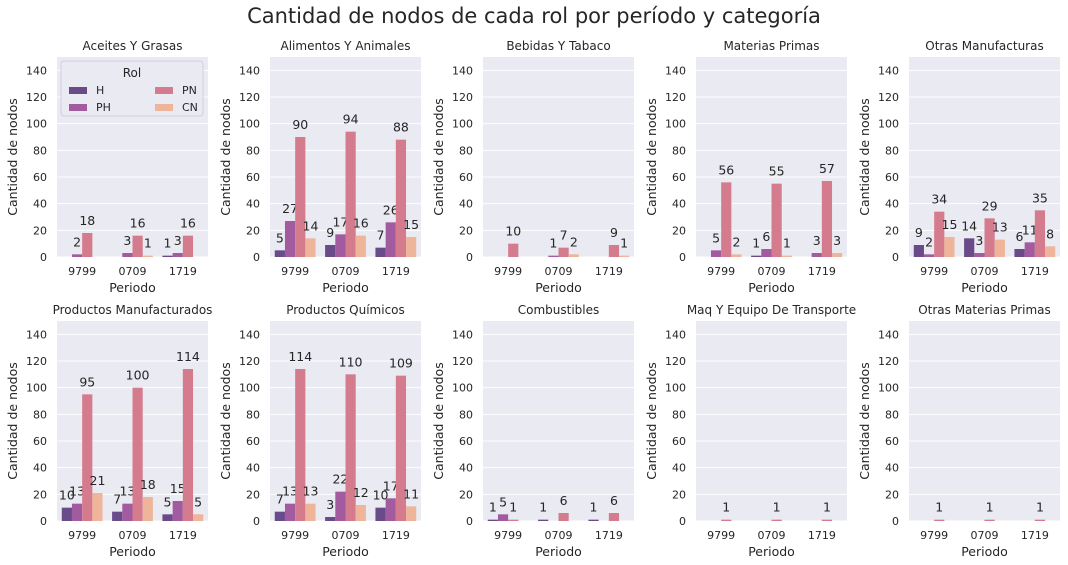 Image resolution: width=1068 pixels, height=565 pixels. Describe the element at coordinates (178, 240) in the screenshot. I see `data-label: 3` at that location.